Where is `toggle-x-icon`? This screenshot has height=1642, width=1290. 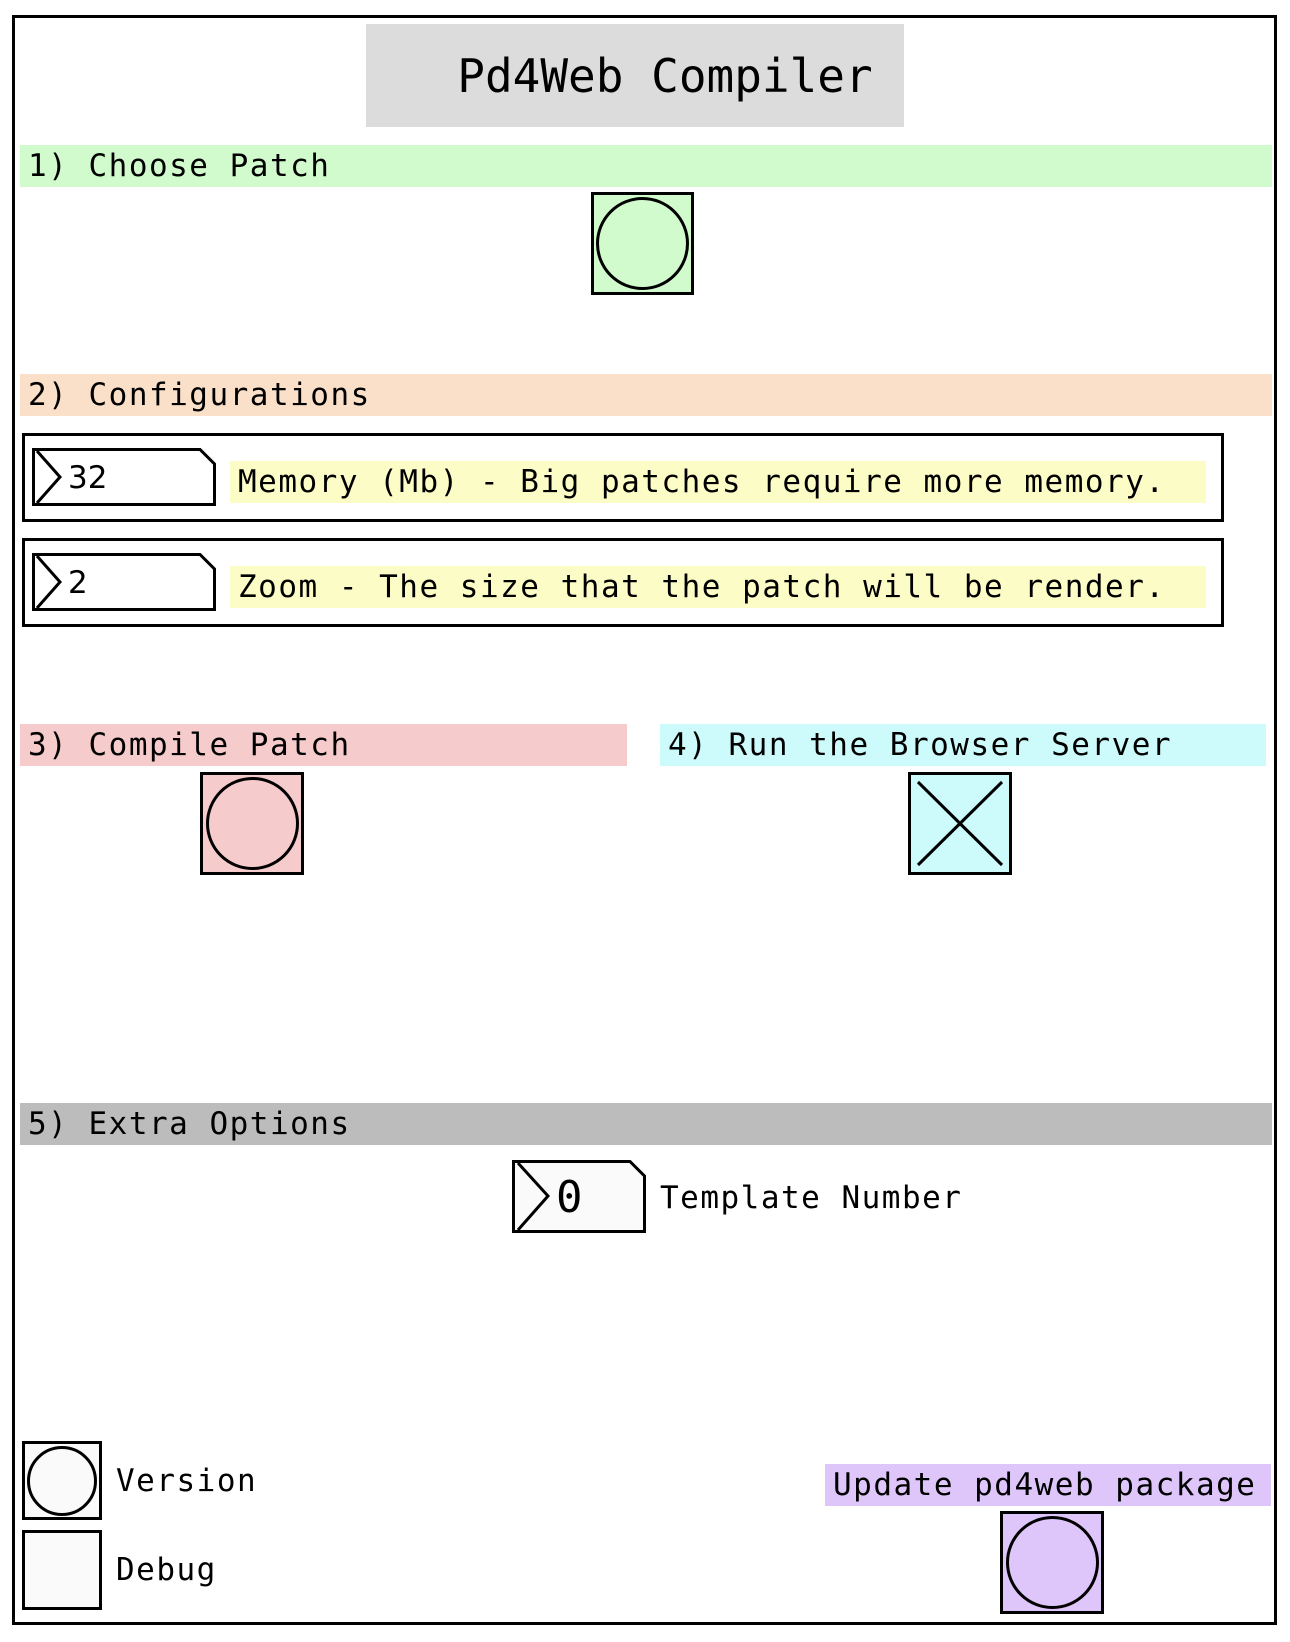 toggle-x-icon is located at coordinates (960, 823).